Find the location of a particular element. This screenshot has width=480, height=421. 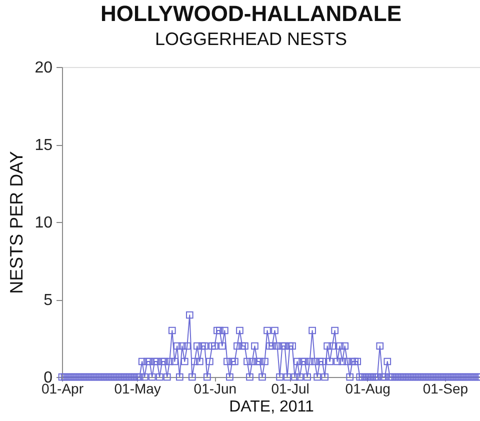

chart-title: HOLLYWOOD-HALLANDALE is located at coordinates (251, 13).